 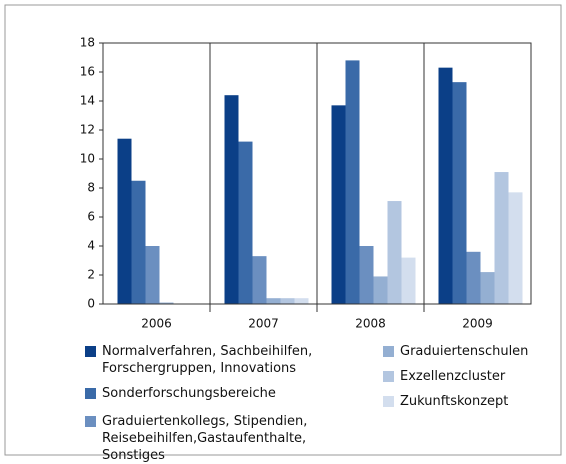 I want to click on x-tick-label: 2008, so click(x=370, y=324).